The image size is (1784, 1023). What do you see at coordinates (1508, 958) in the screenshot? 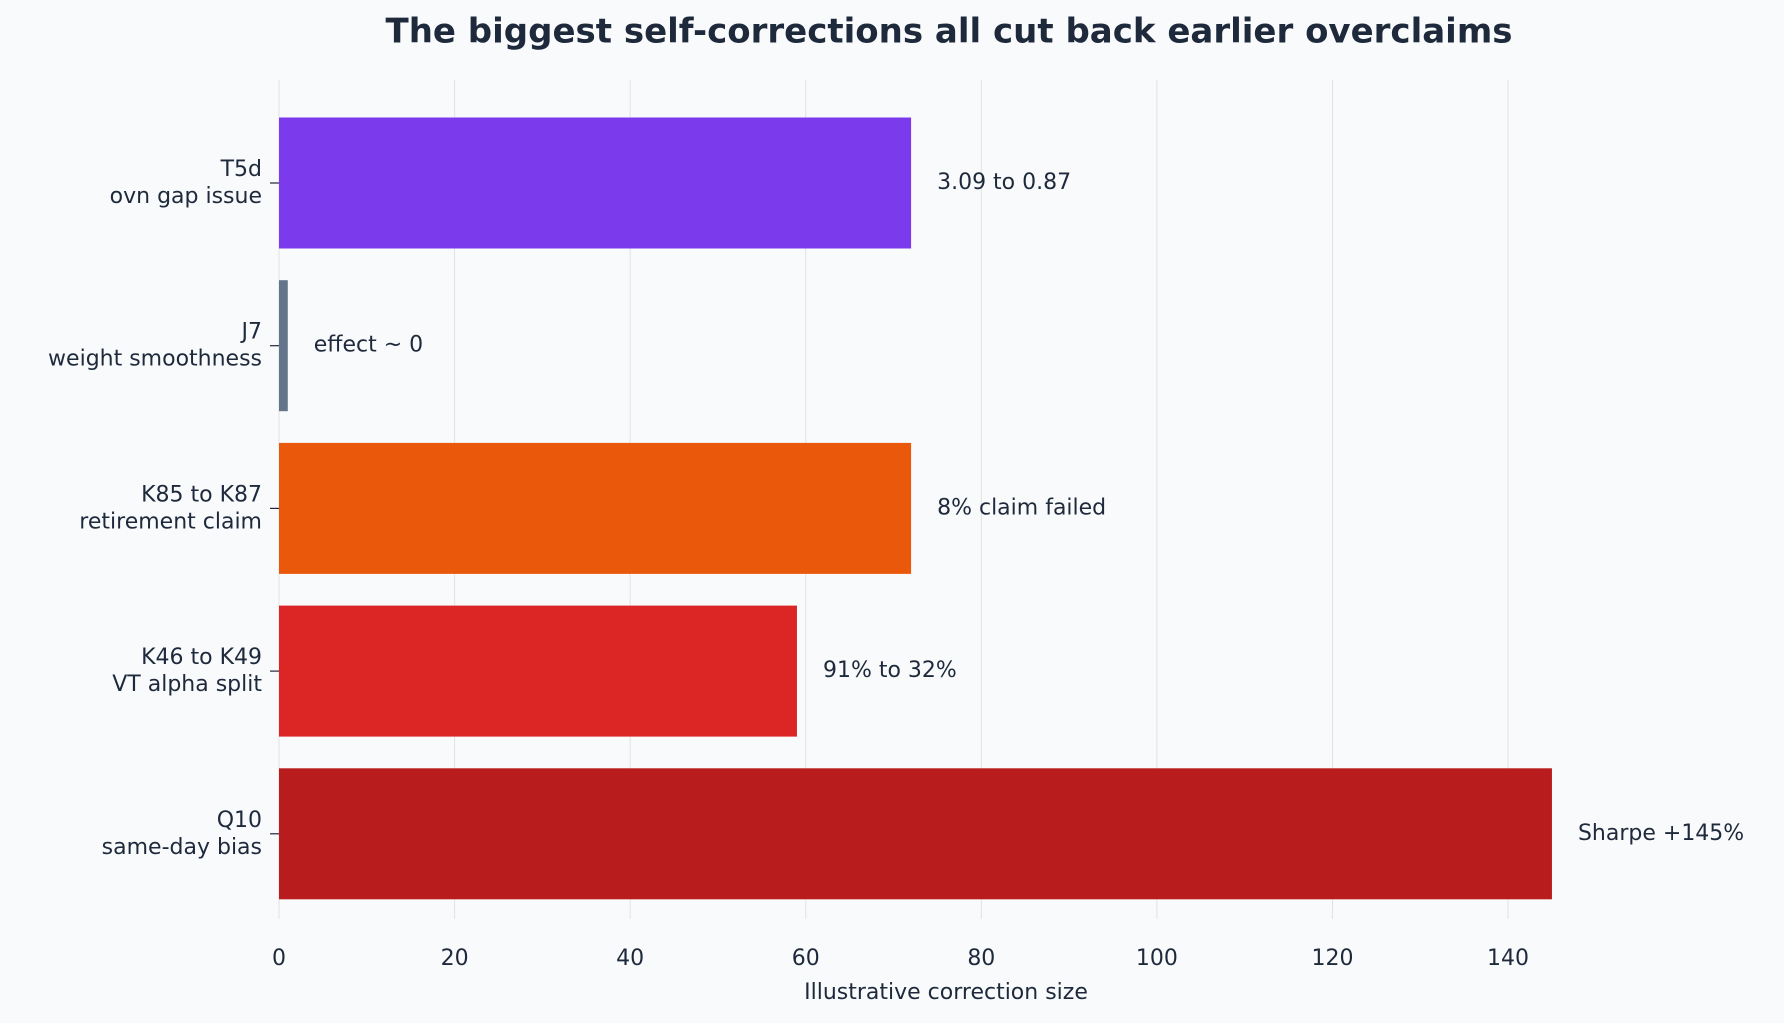
I see `x-tick-label: 140` at bounding box center [1508, 958].